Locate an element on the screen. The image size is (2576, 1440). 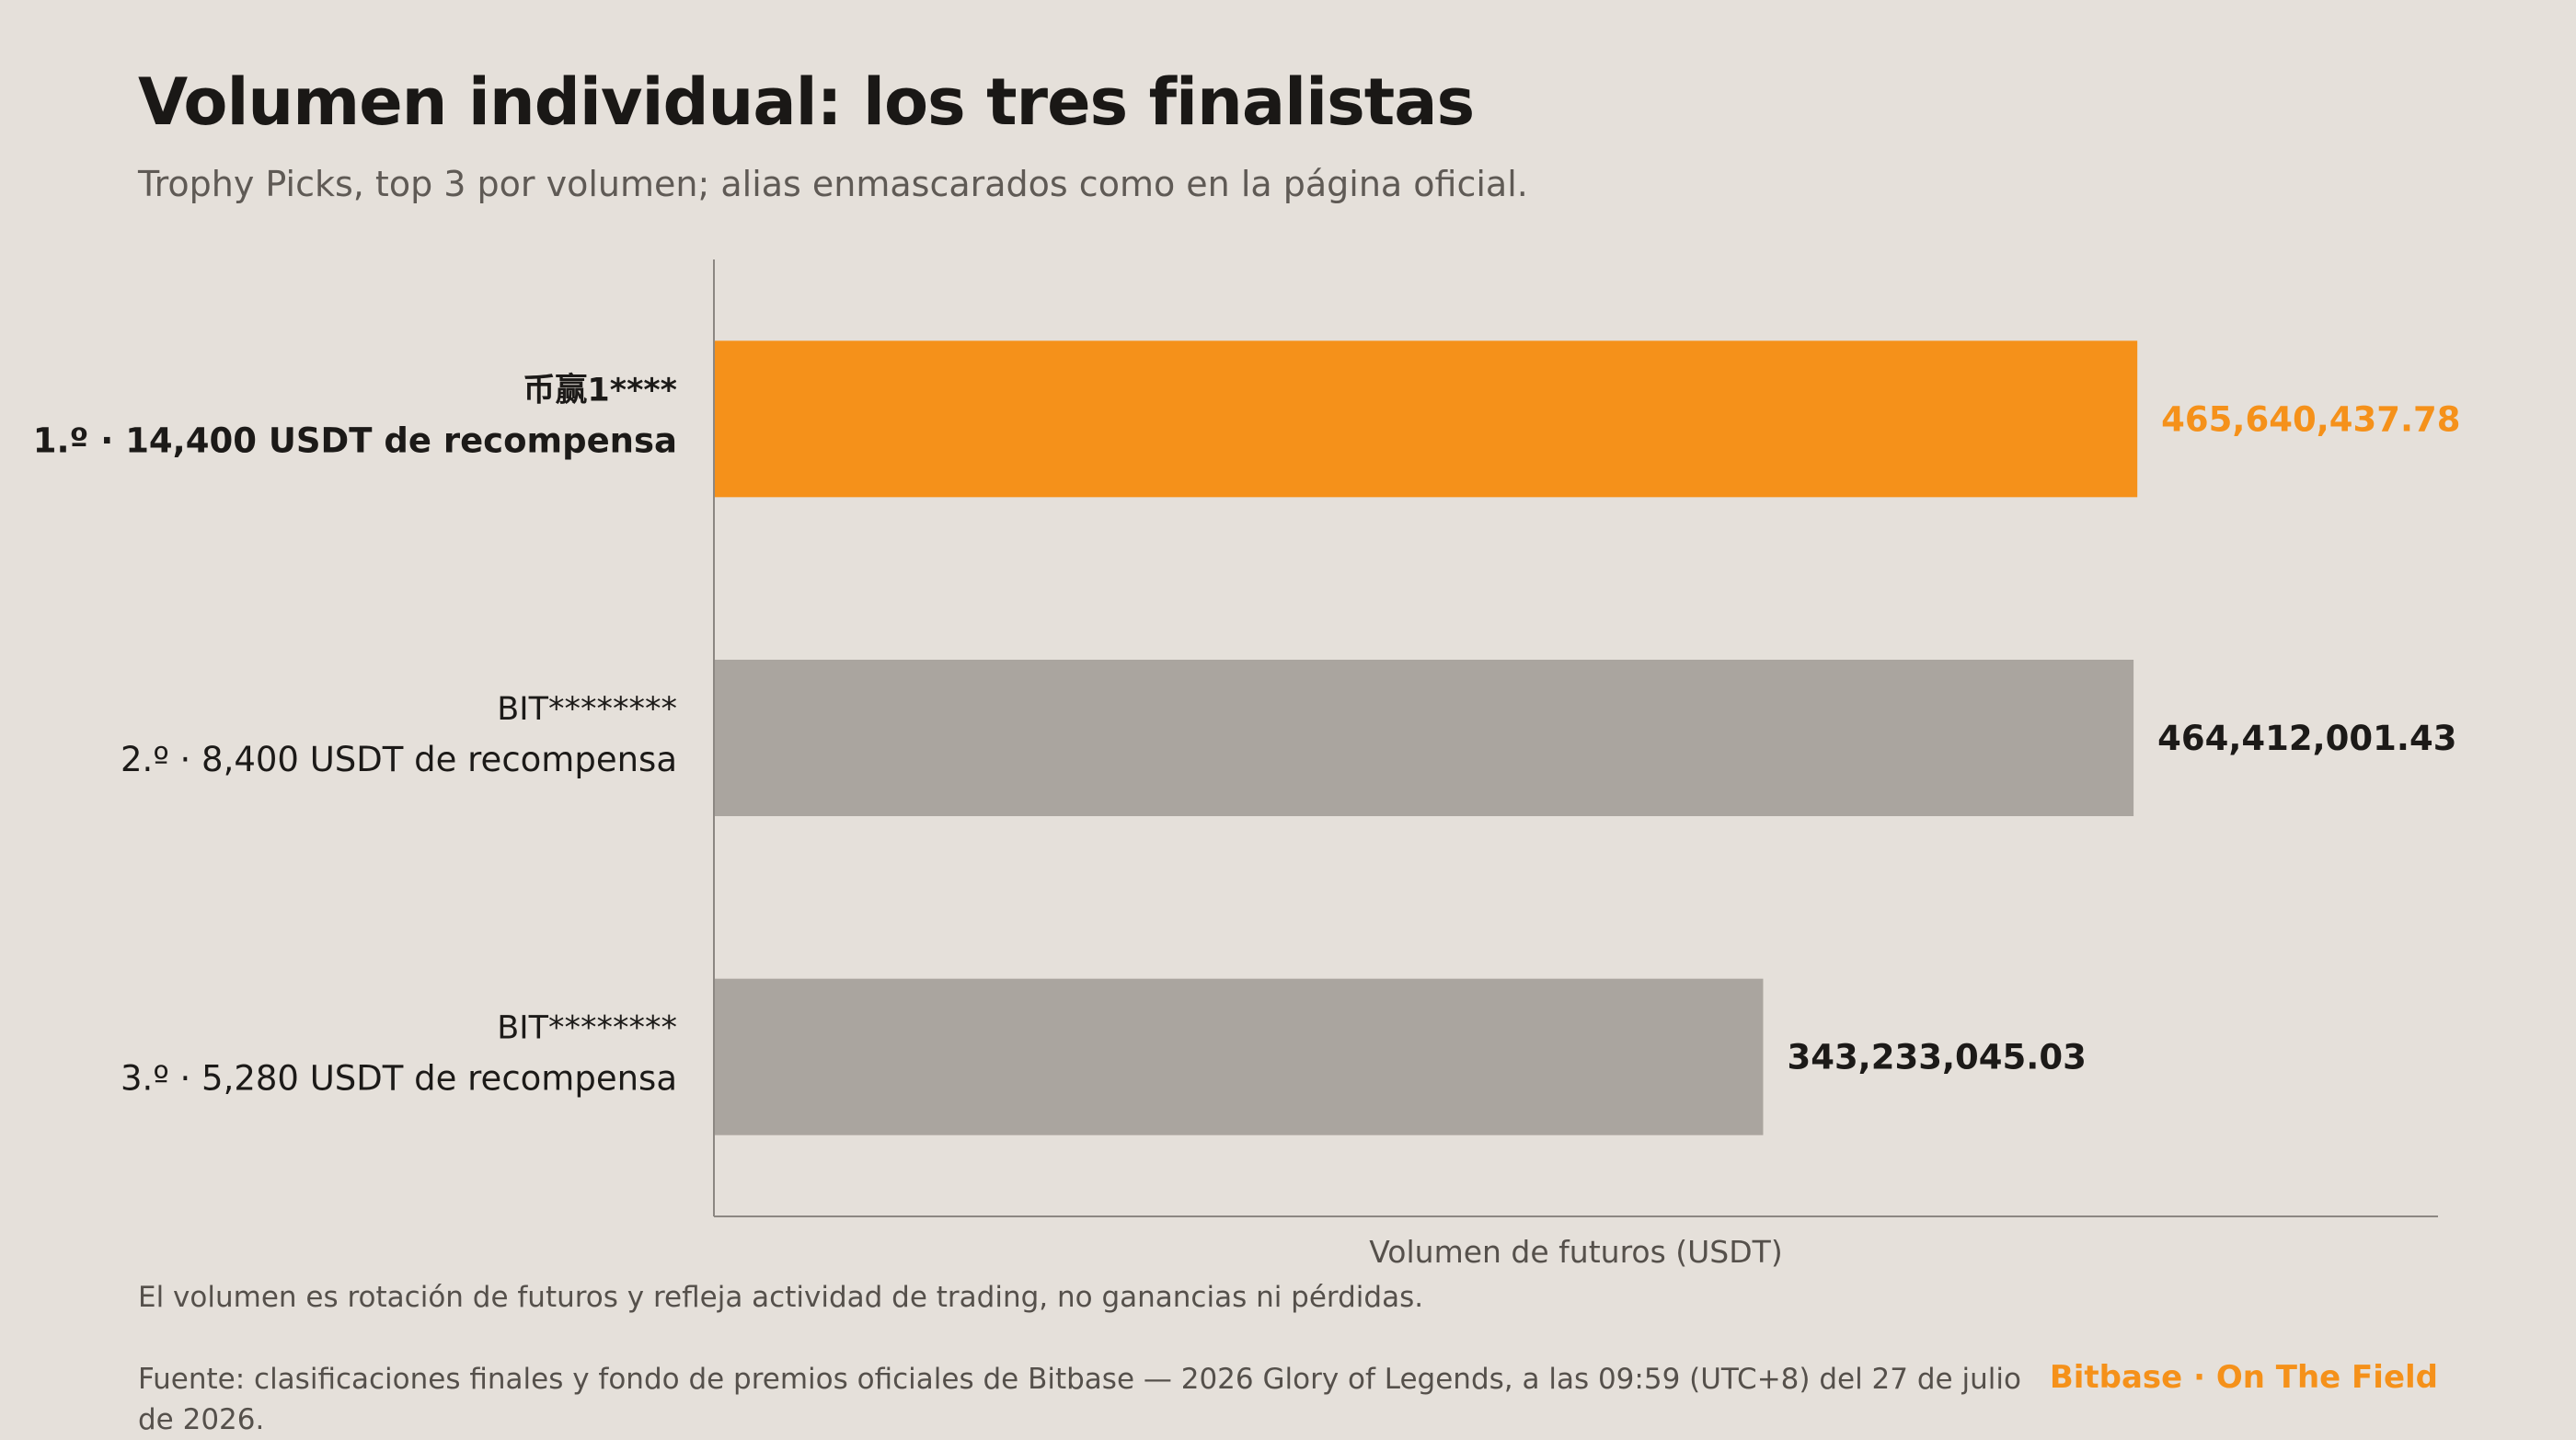
reward-label-1: 1.º · 14,400 USDT de recompensa is located at coordinates (355, 440).